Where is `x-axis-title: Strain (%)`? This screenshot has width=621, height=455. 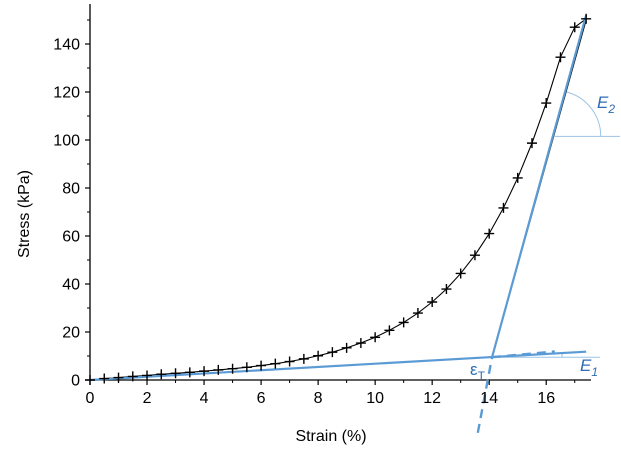
x-axis-title: Strain (%) is located at coordinates (330, 436).